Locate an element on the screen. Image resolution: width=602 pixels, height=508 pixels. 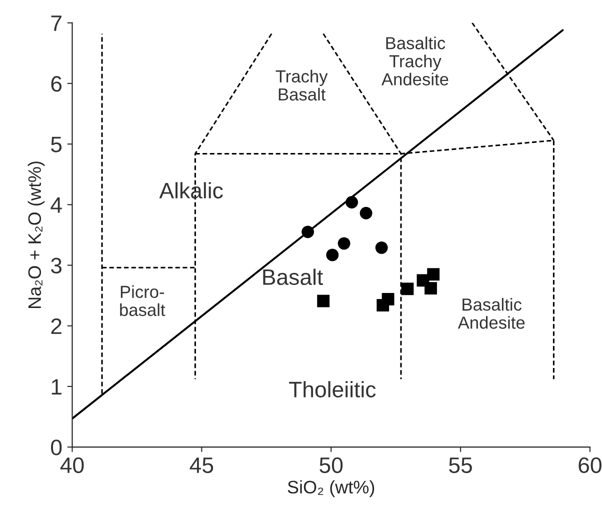
x-tick-label: 55 is located at coordinates (460, 466).